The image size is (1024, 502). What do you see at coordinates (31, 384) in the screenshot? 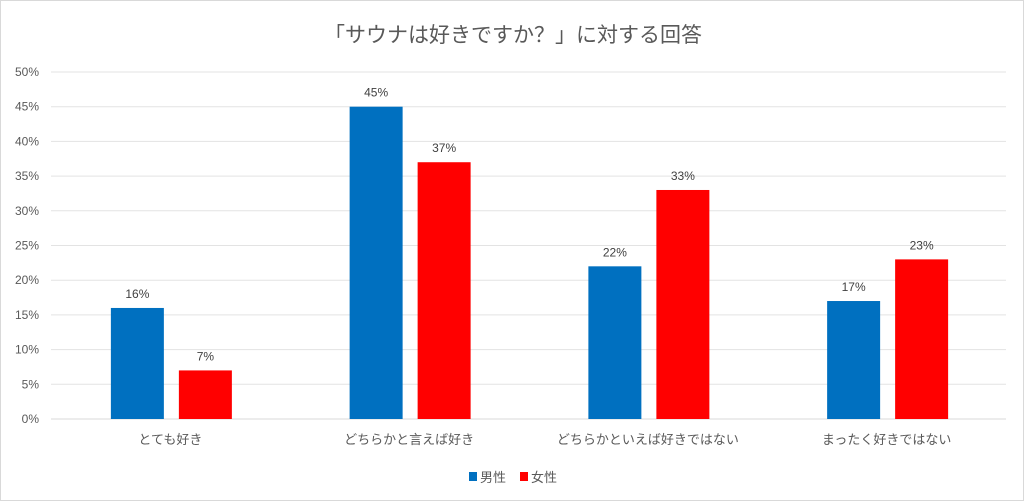
I see `y-tick-label: 5%` at bounding box center [31, 384].